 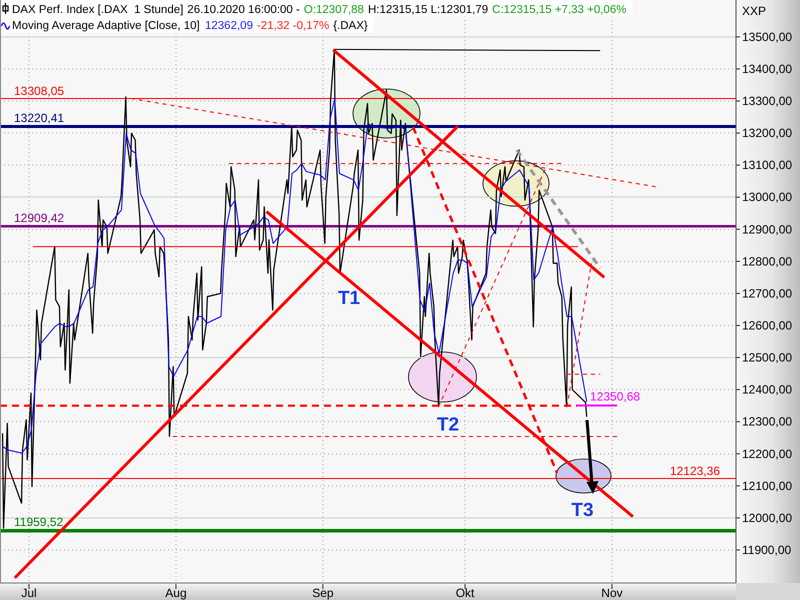 What do you see at coordinates (334, 10) in the screenshot?
I see `annotation: O:12307,88` at bounding box center [334, 10].